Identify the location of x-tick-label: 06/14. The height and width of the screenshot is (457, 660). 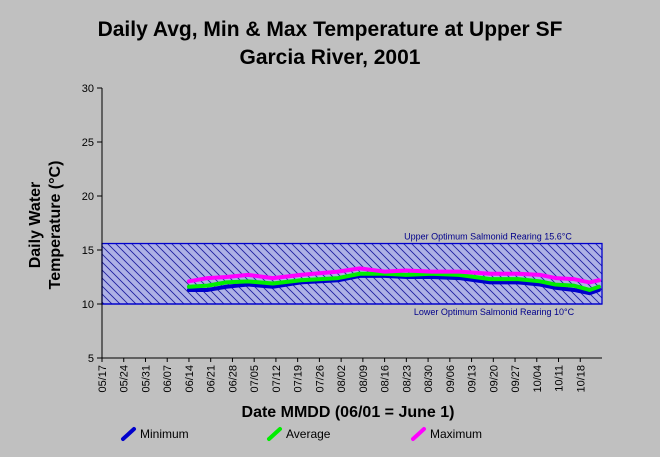
(190, 379).